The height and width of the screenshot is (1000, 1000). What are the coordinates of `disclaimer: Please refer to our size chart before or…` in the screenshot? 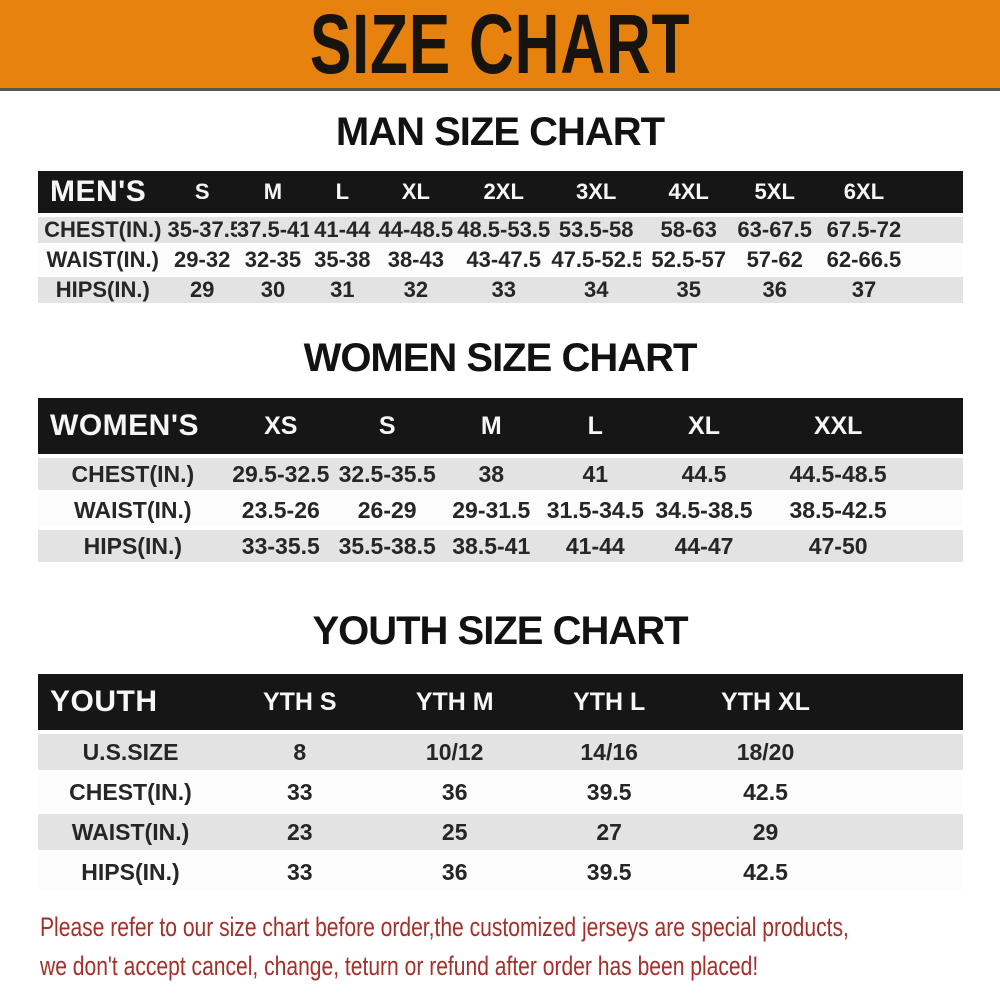 It's located at (520, 947).